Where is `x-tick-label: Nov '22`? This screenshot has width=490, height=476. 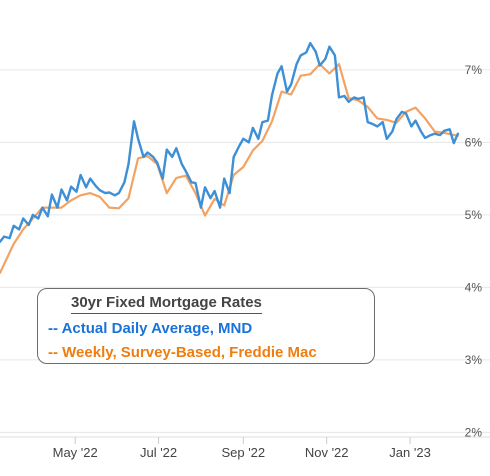 x-tick-label: Nov '22 is located at coordinates (327, 452).